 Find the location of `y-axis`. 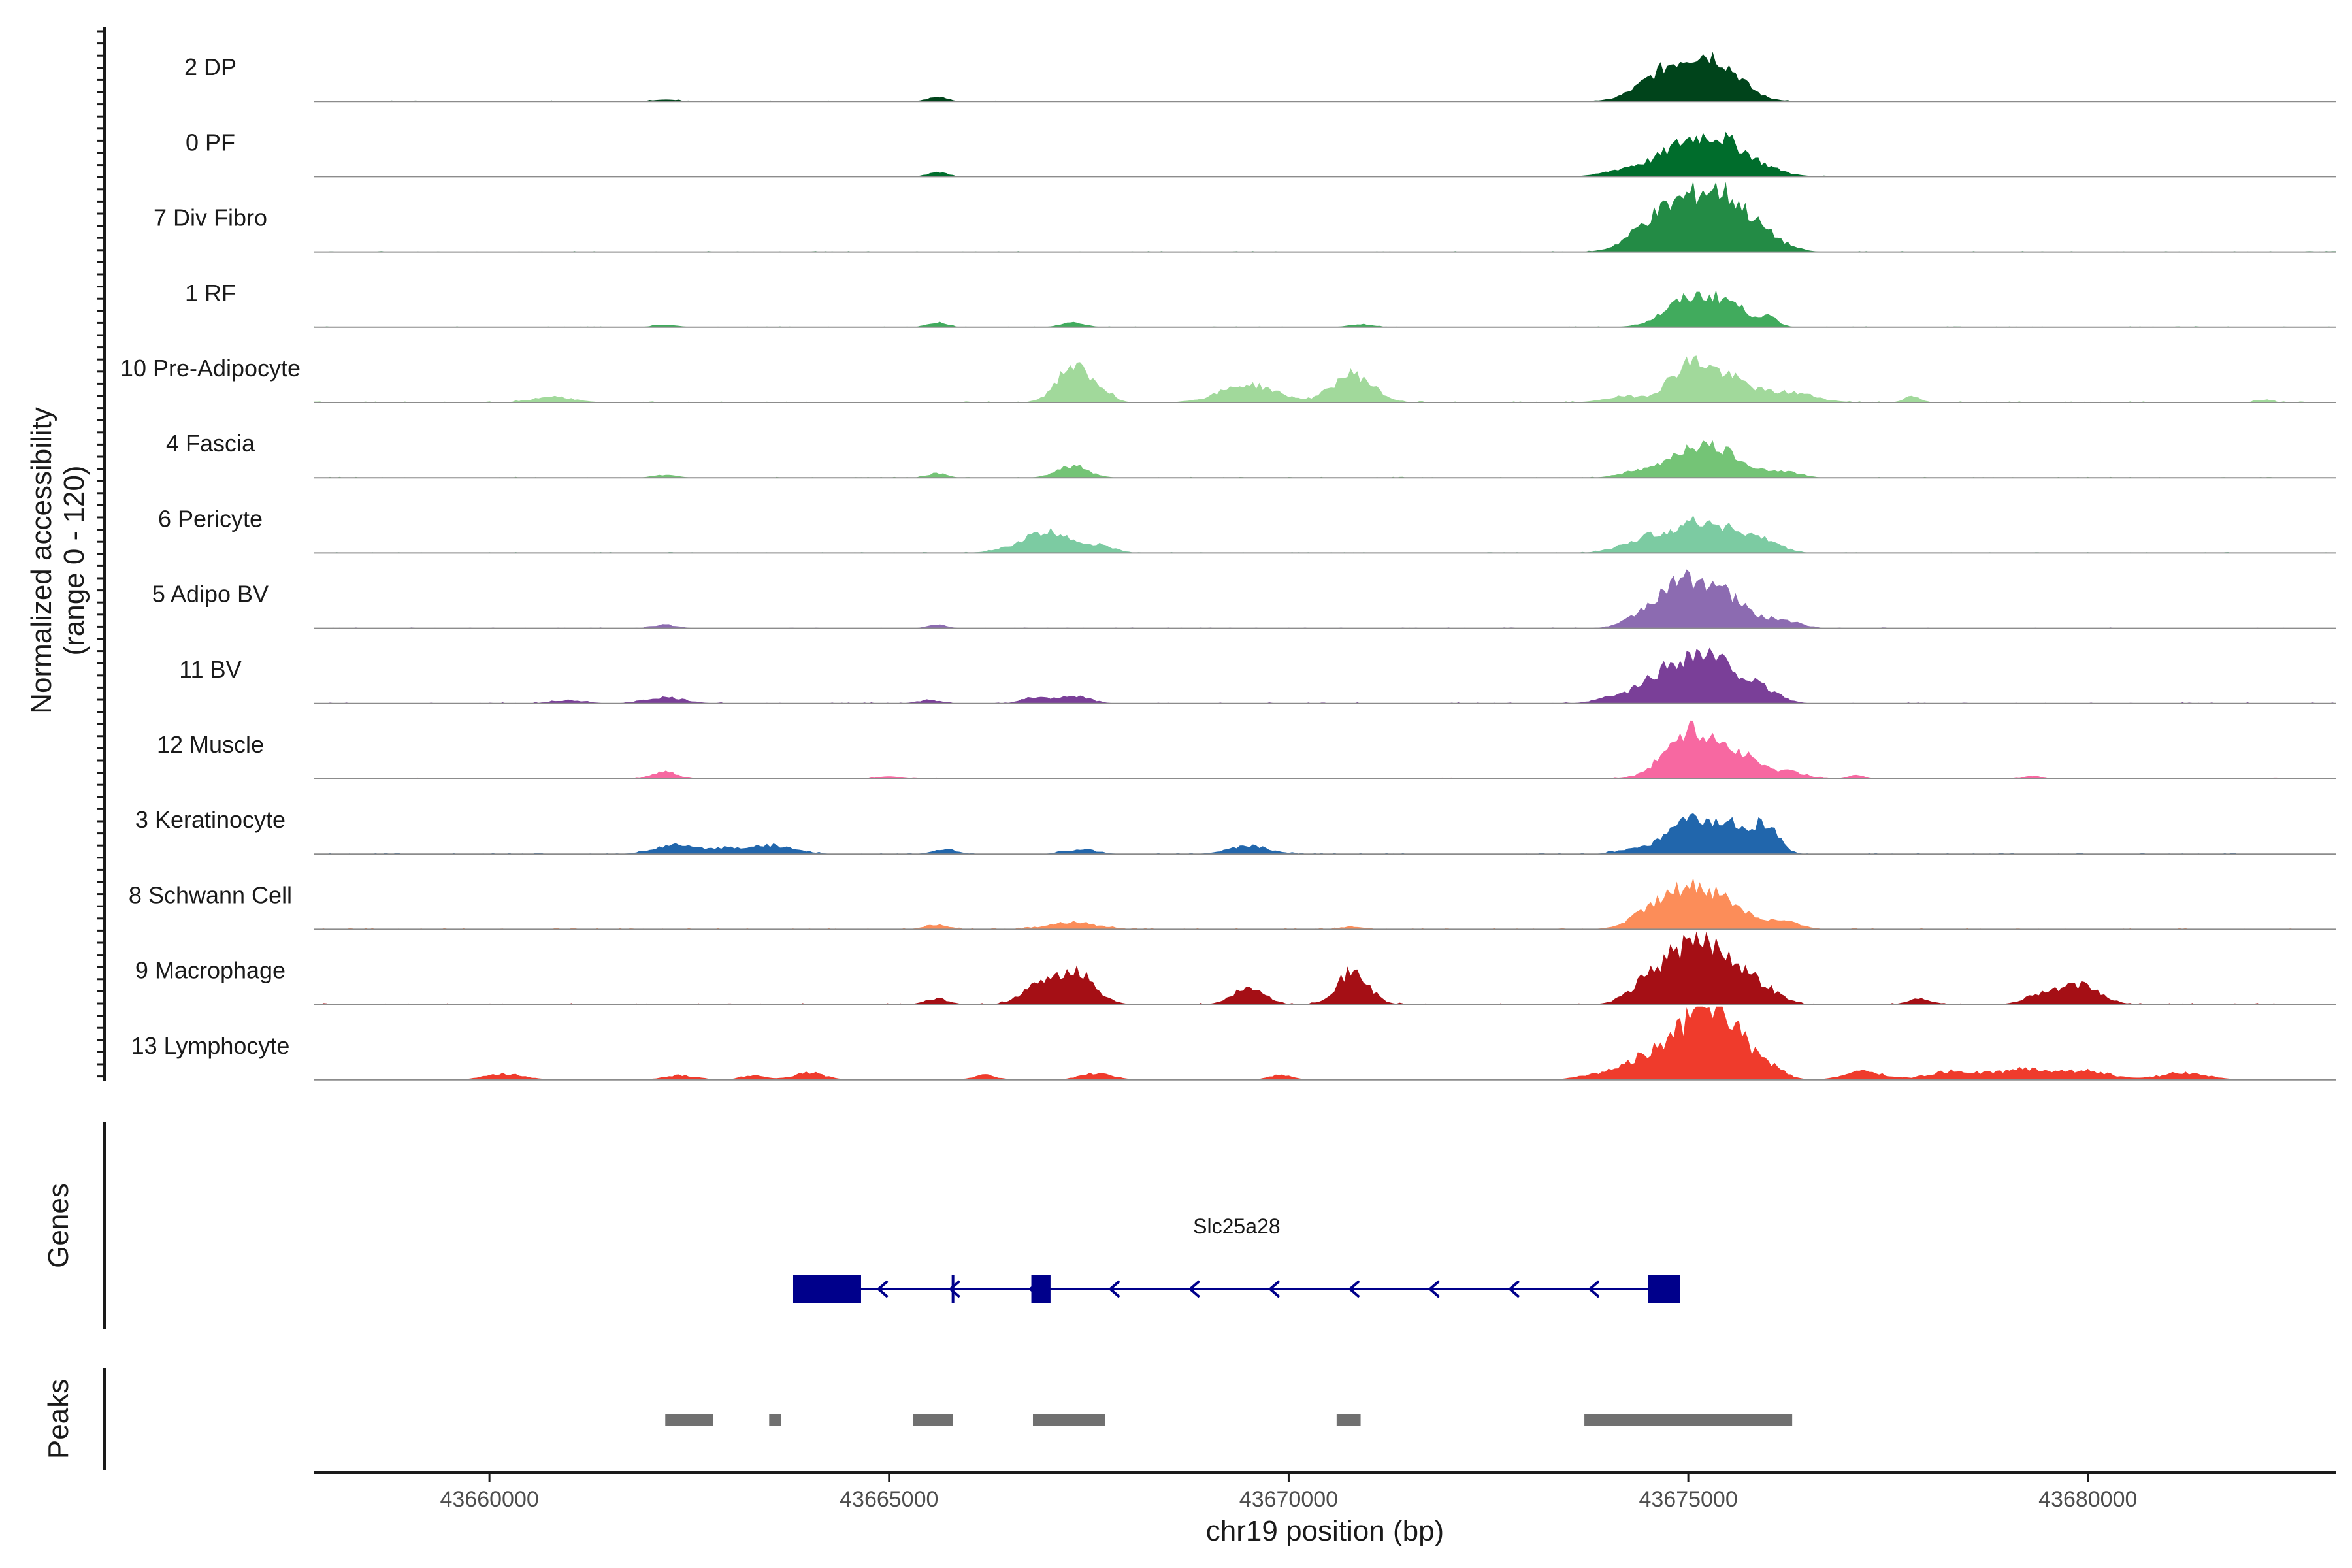

y-axis is located at coordinates (101, 554).